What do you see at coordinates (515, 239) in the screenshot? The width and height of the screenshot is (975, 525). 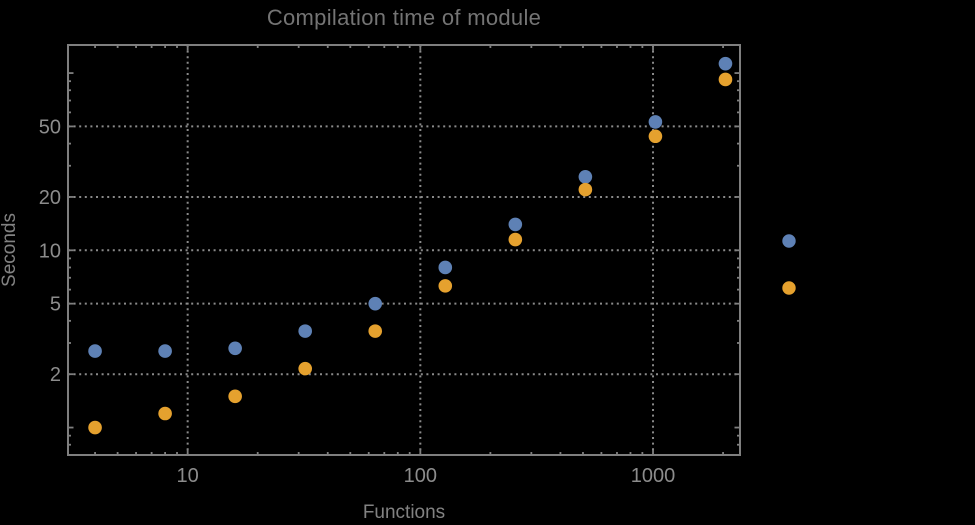 I see `data-point-orange-x256` at bounding box center [515, 239].